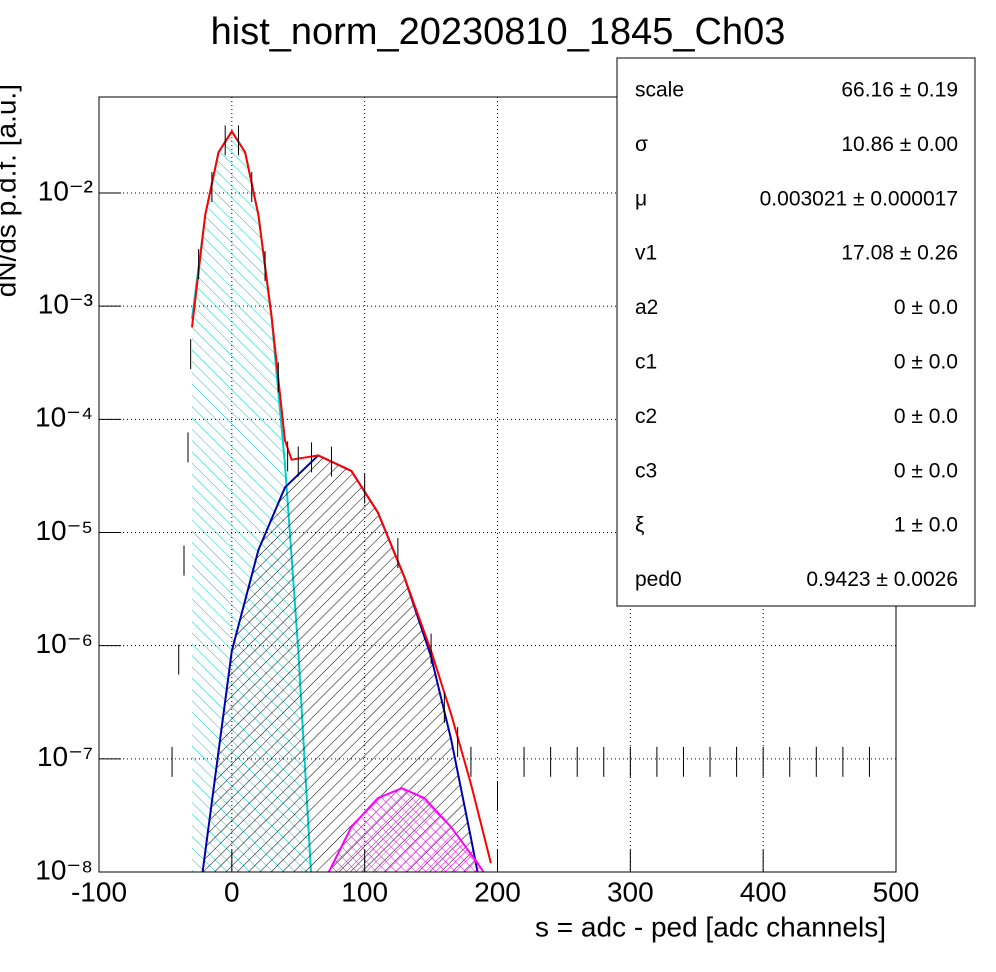 The image size is (996, 972). I want to click on x-tick-label: 0, so click(232, 891).